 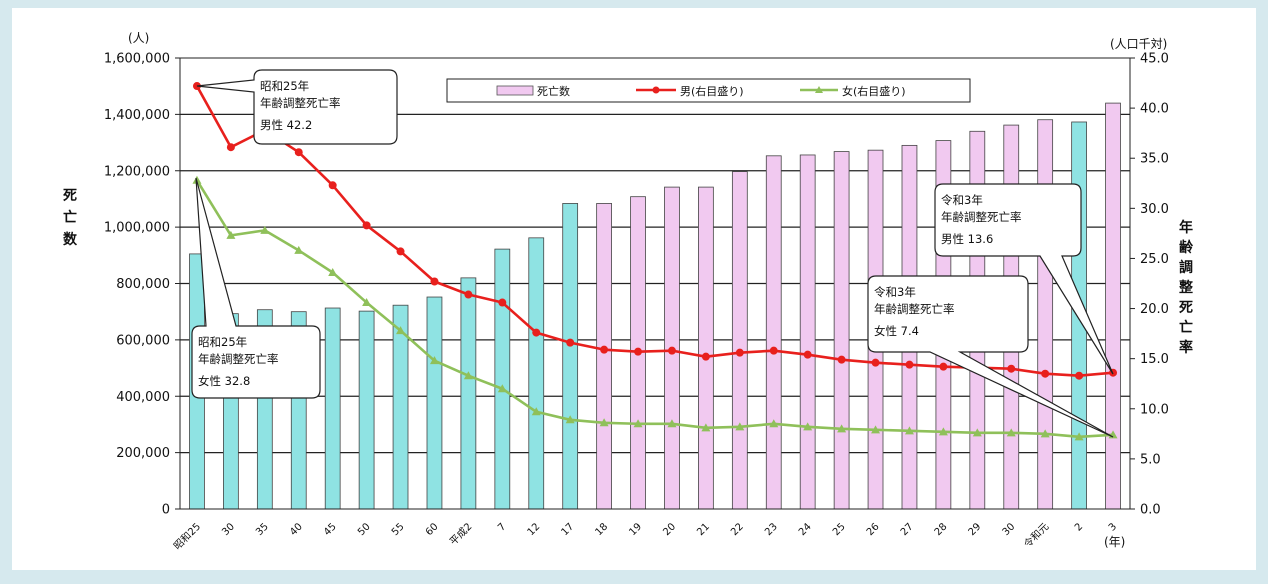 What do you see at coordinates (137, 228) in the screenshot?
I see `left-axis-tick-label: 1,000,000` at bounding box center [137, 228].